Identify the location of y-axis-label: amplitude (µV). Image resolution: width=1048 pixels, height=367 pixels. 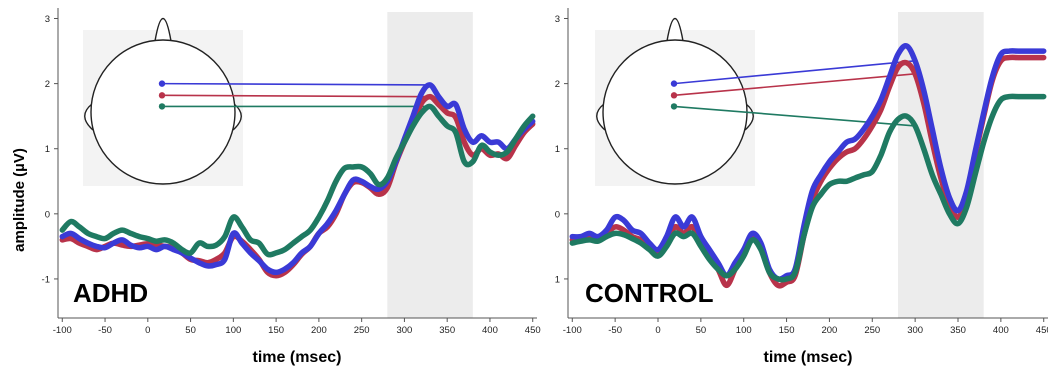
(19, 200).